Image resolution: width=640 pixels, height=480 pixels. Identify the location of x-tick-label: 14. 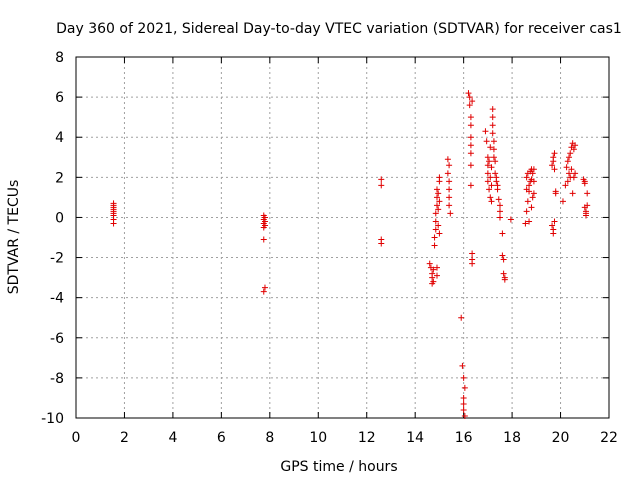
(415, 438).